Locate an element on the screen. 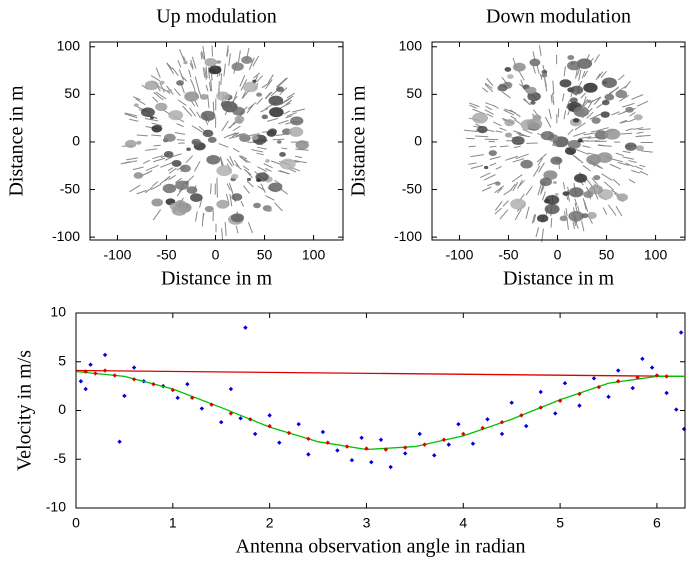 This screenshot has height=570, width=695. x-tick-label: 4 is located at coordinates (463, 523).